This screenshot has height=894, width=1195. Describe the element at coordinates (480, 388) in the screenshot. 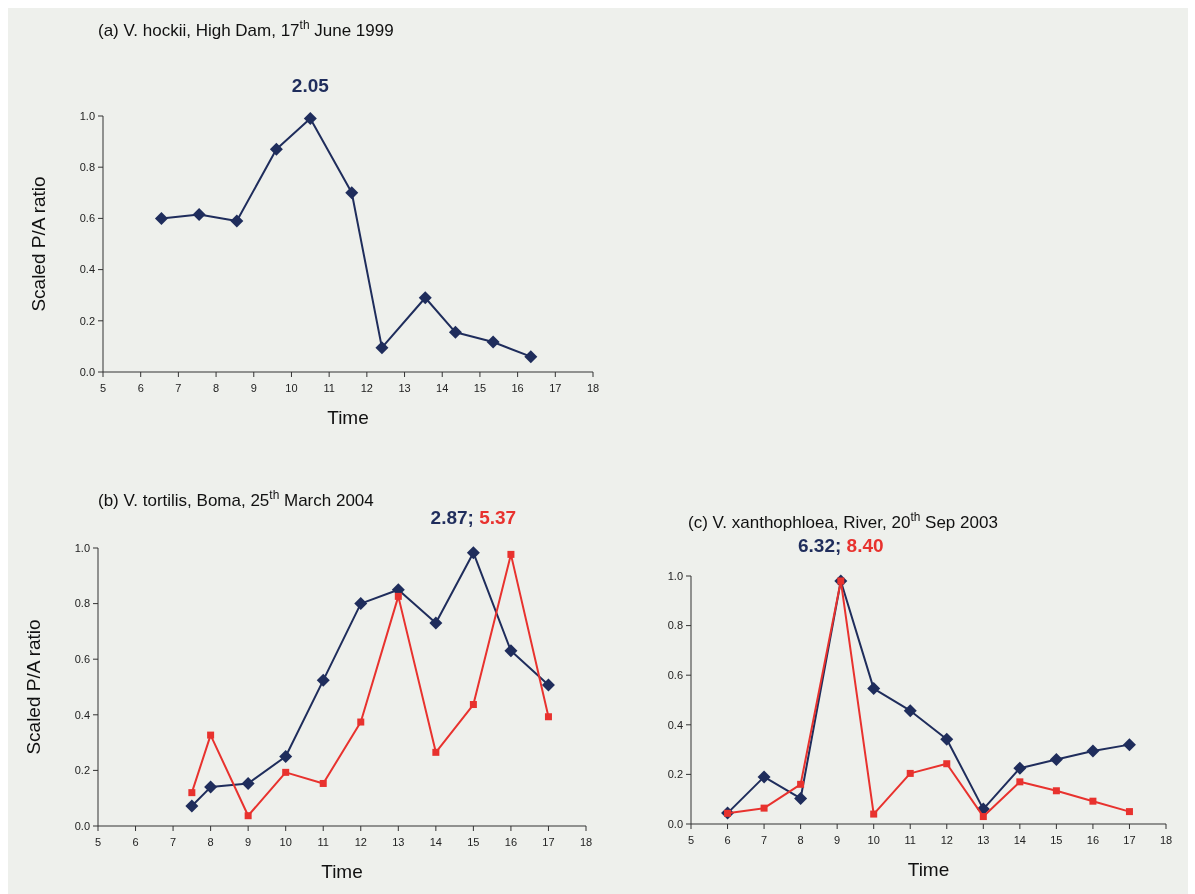

I see `x-tick-label: 15` at that location.